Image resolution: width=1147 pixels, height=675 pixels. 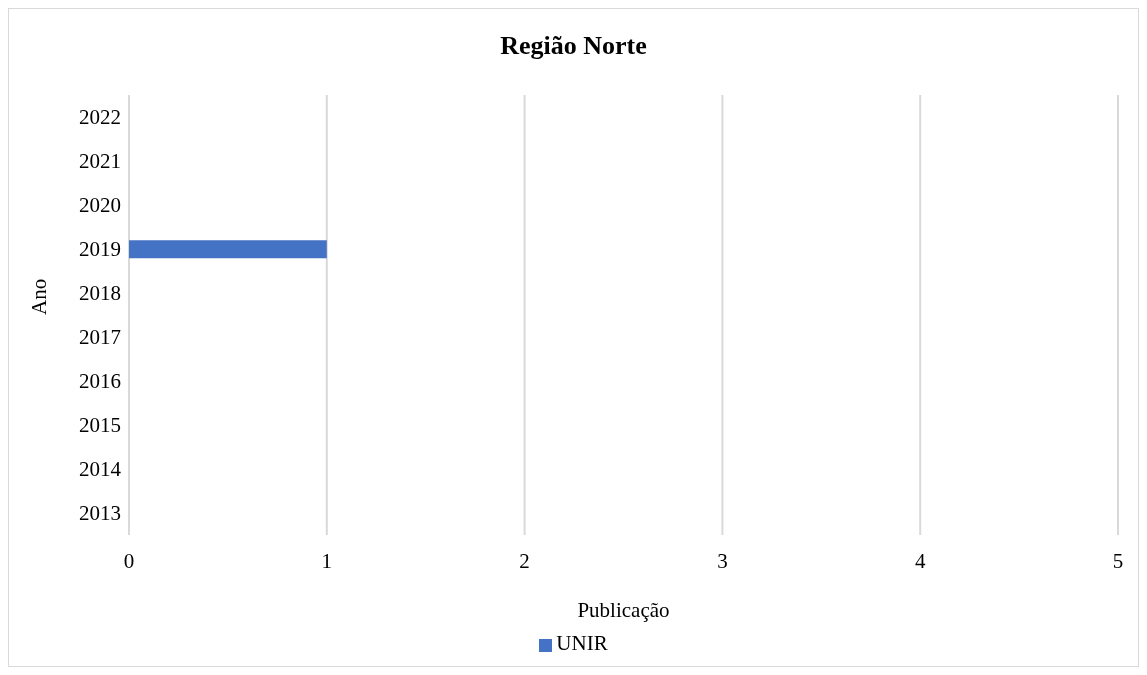 What do you see at coordinates (722, 560) in the screenshot?
I see `x-tick-label: 3` at bounding box center [722, 560].